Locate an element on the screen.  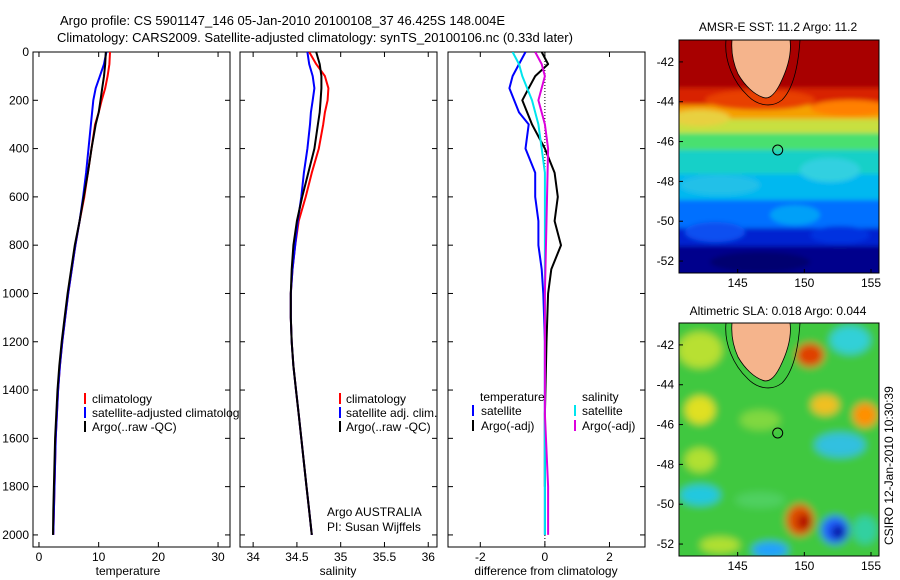
sst-map-lat-label: -48 is located at coordinates (666, 181).